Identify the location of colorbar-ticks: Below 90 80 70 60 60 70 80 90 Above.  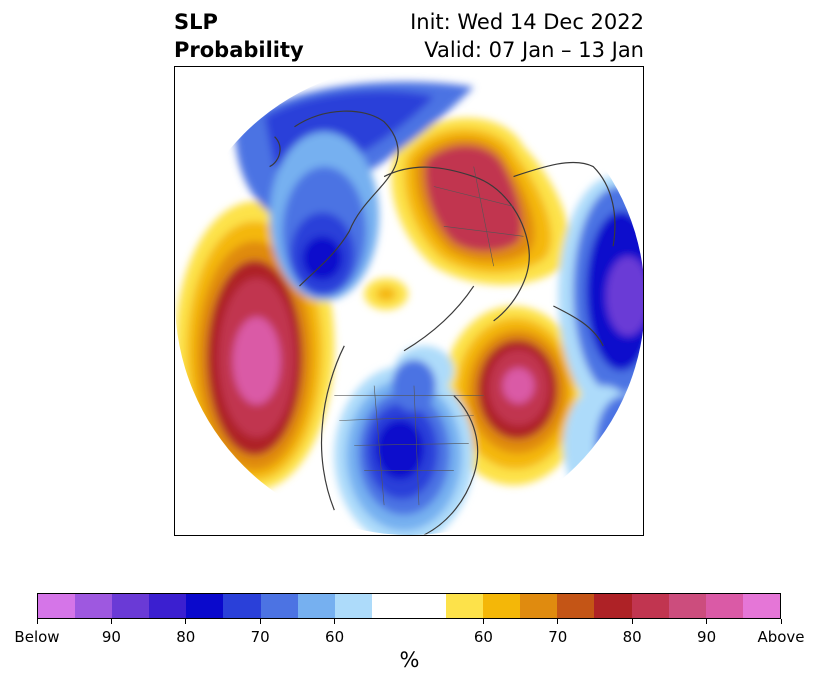
(409, 632).